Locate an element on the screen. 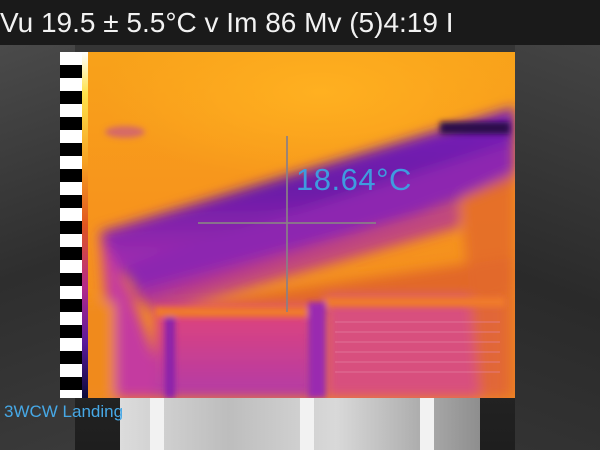 This screenshot has width=600, height=450. color-scale is located at coordinates (74, 225).